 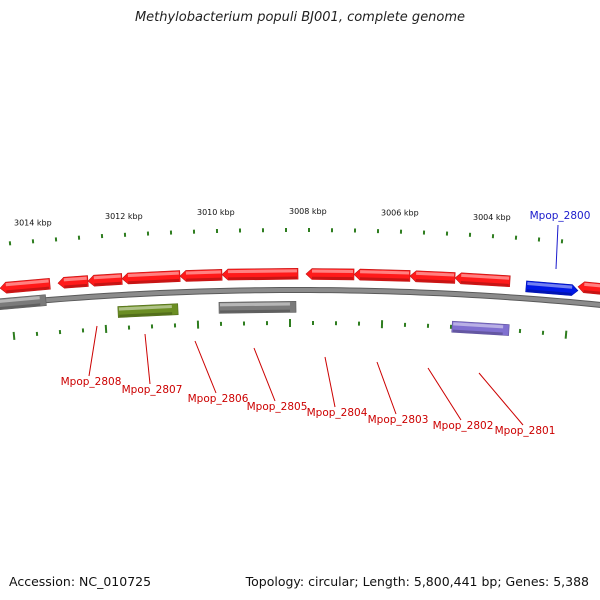 I want to click on gene-label: Mpop_2807, so click(x=152, y=390).